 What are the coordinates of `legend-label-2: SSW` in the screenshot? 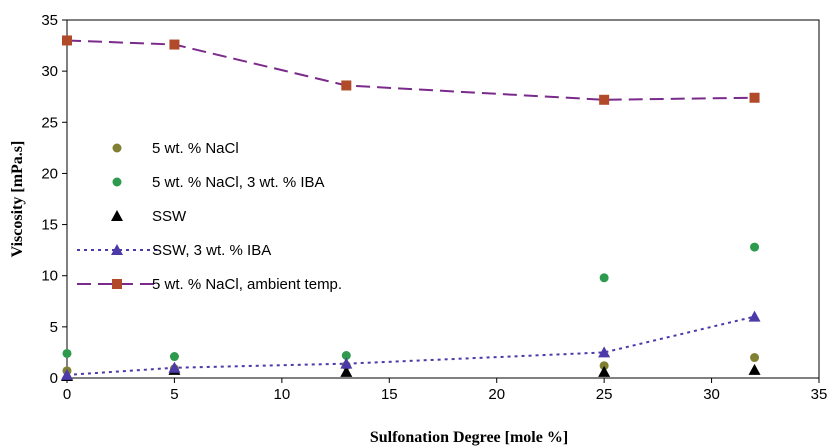 It's located at (169, 216).